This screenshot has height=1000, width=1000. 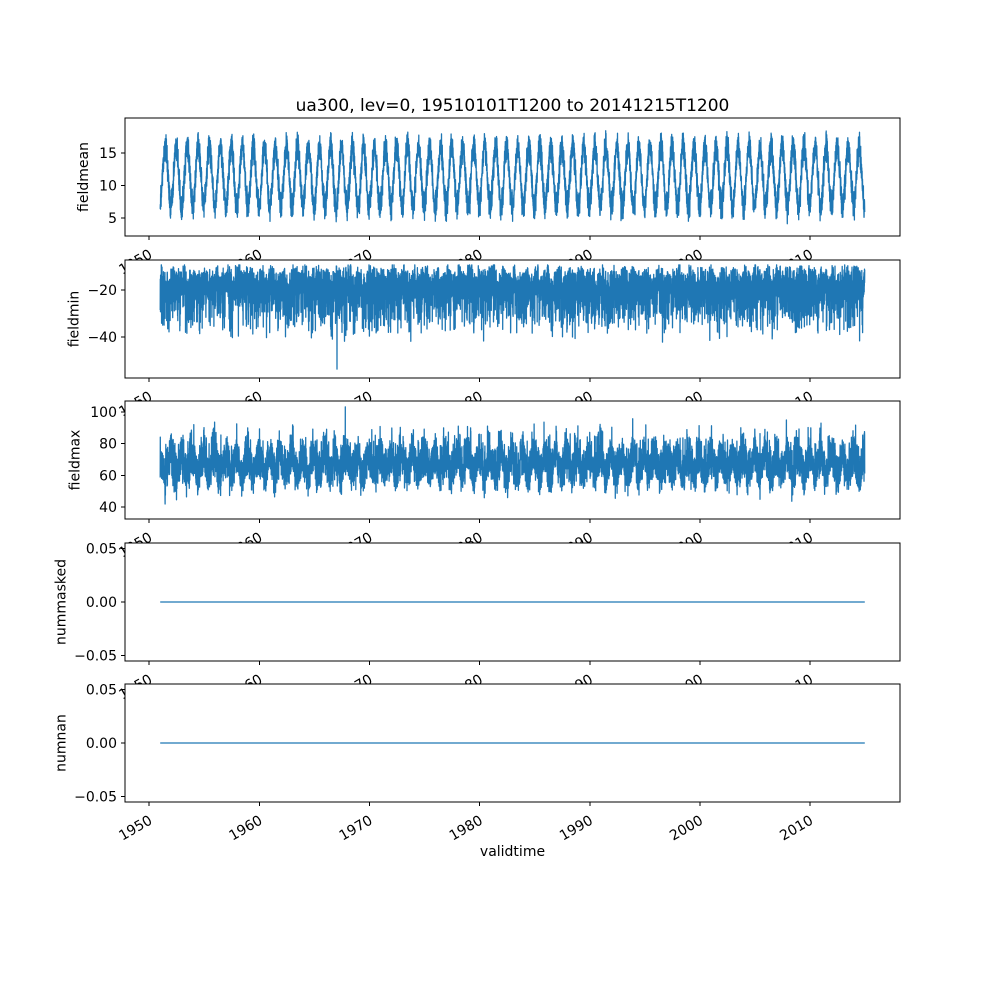 I want to click on y-tick-label: 15, so click(x=108, y=154).